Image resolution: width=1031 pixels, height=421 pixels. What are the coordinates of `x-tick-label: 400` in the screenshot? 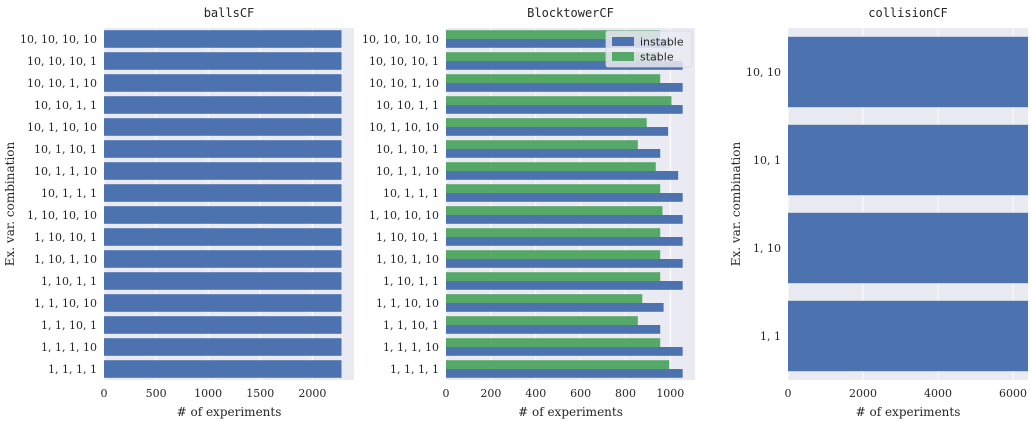 It's located at (535, 393).